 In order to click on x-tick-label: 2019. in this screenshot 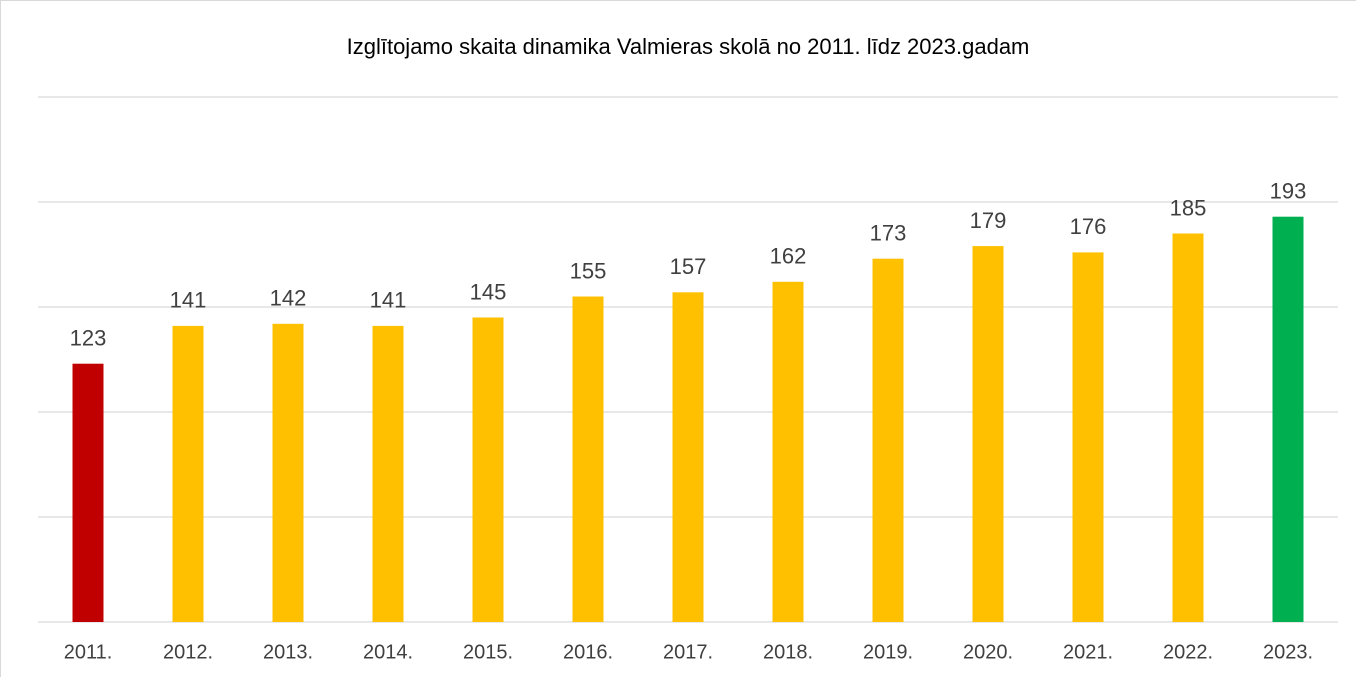, I will do `click(888, 652)`.